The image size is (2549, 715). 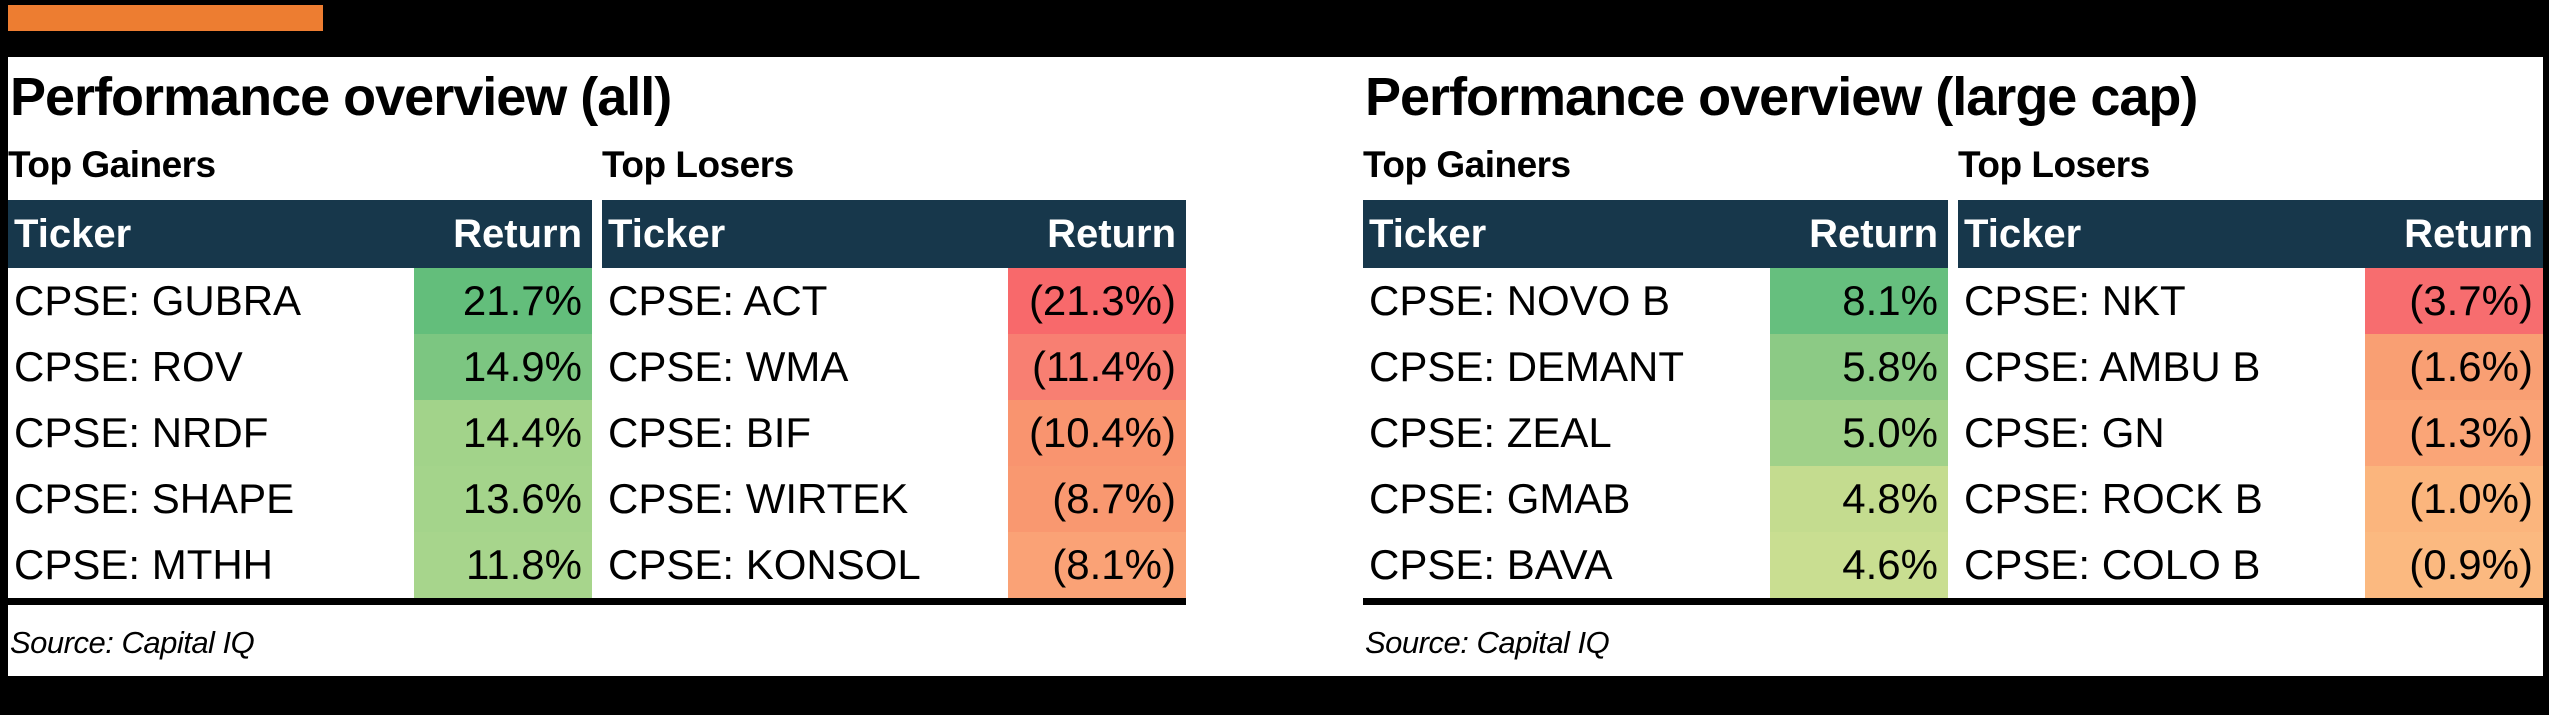 What do you see at coordinates (1491, 564) in the screenshot?
I see `ticker-cell: CPSE: BAVA` at bounding box center [1491, 564].